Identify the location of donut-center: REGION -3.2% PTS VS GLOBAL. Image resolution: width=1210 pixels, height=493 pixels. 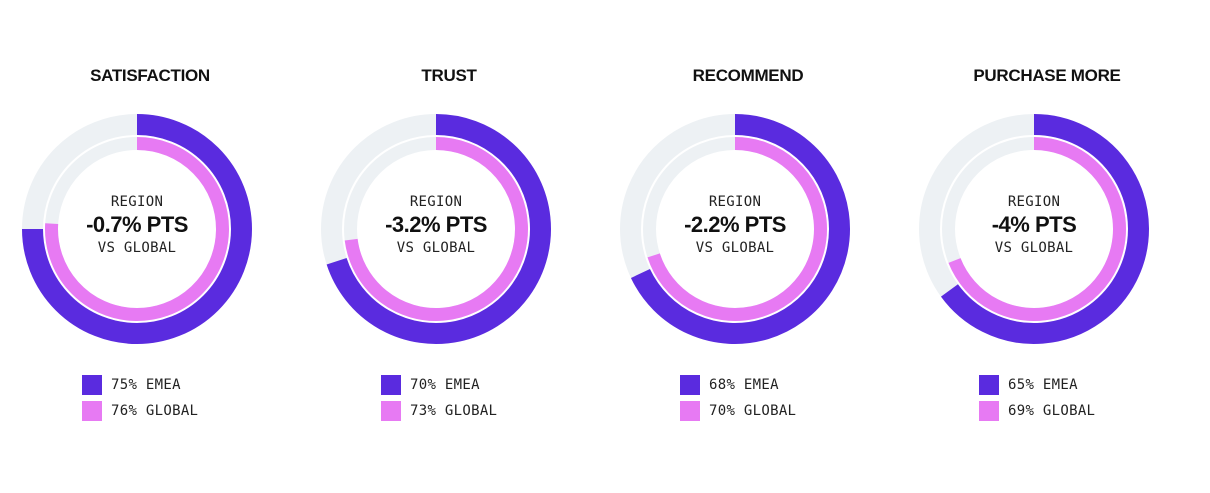
(436, 225).